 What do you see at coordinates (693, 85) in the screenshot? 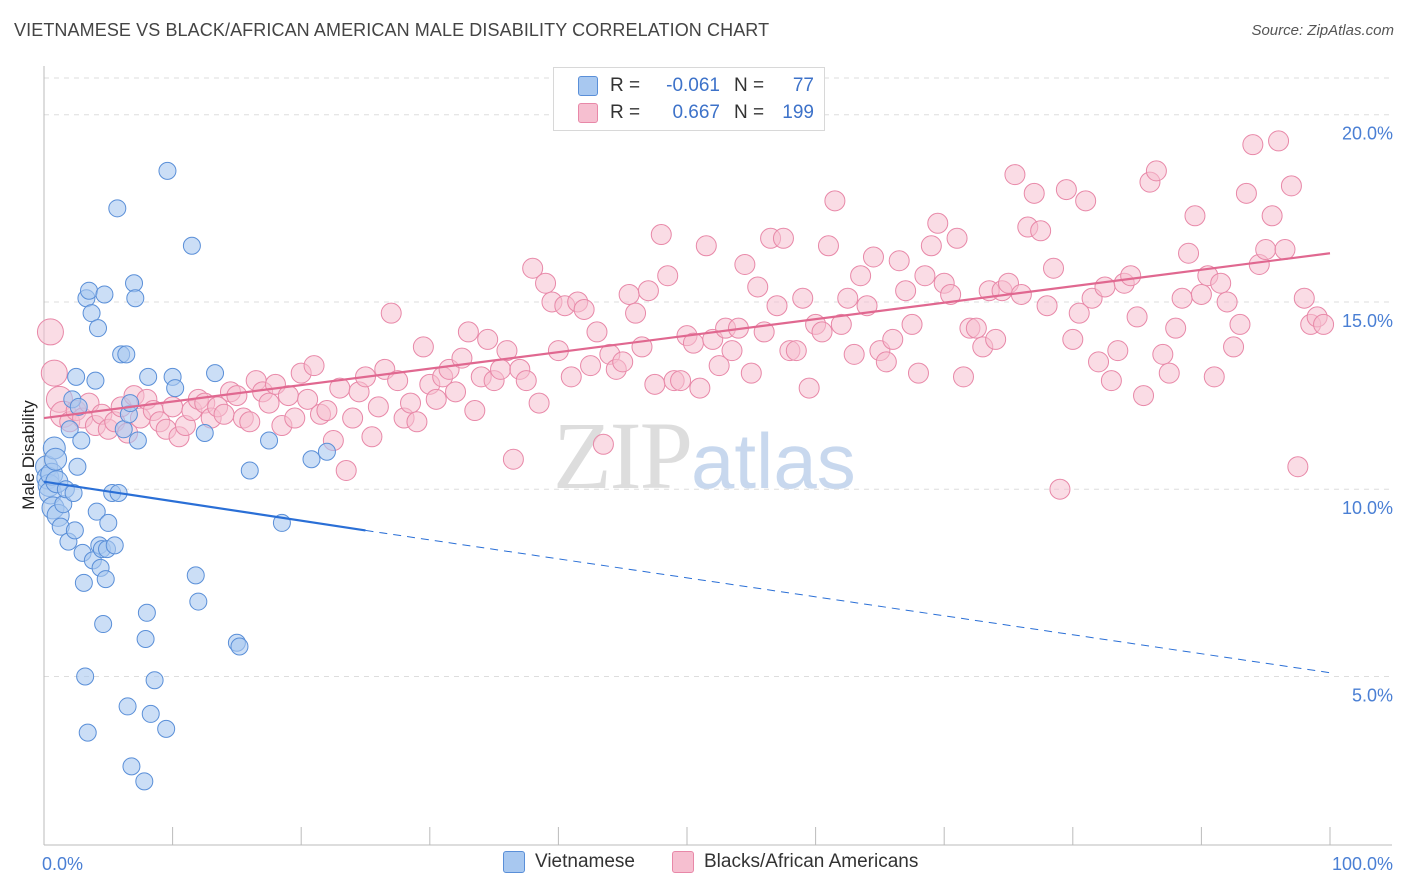
I see `legend-r-value: -0.061` at bounding box center [693, 85].